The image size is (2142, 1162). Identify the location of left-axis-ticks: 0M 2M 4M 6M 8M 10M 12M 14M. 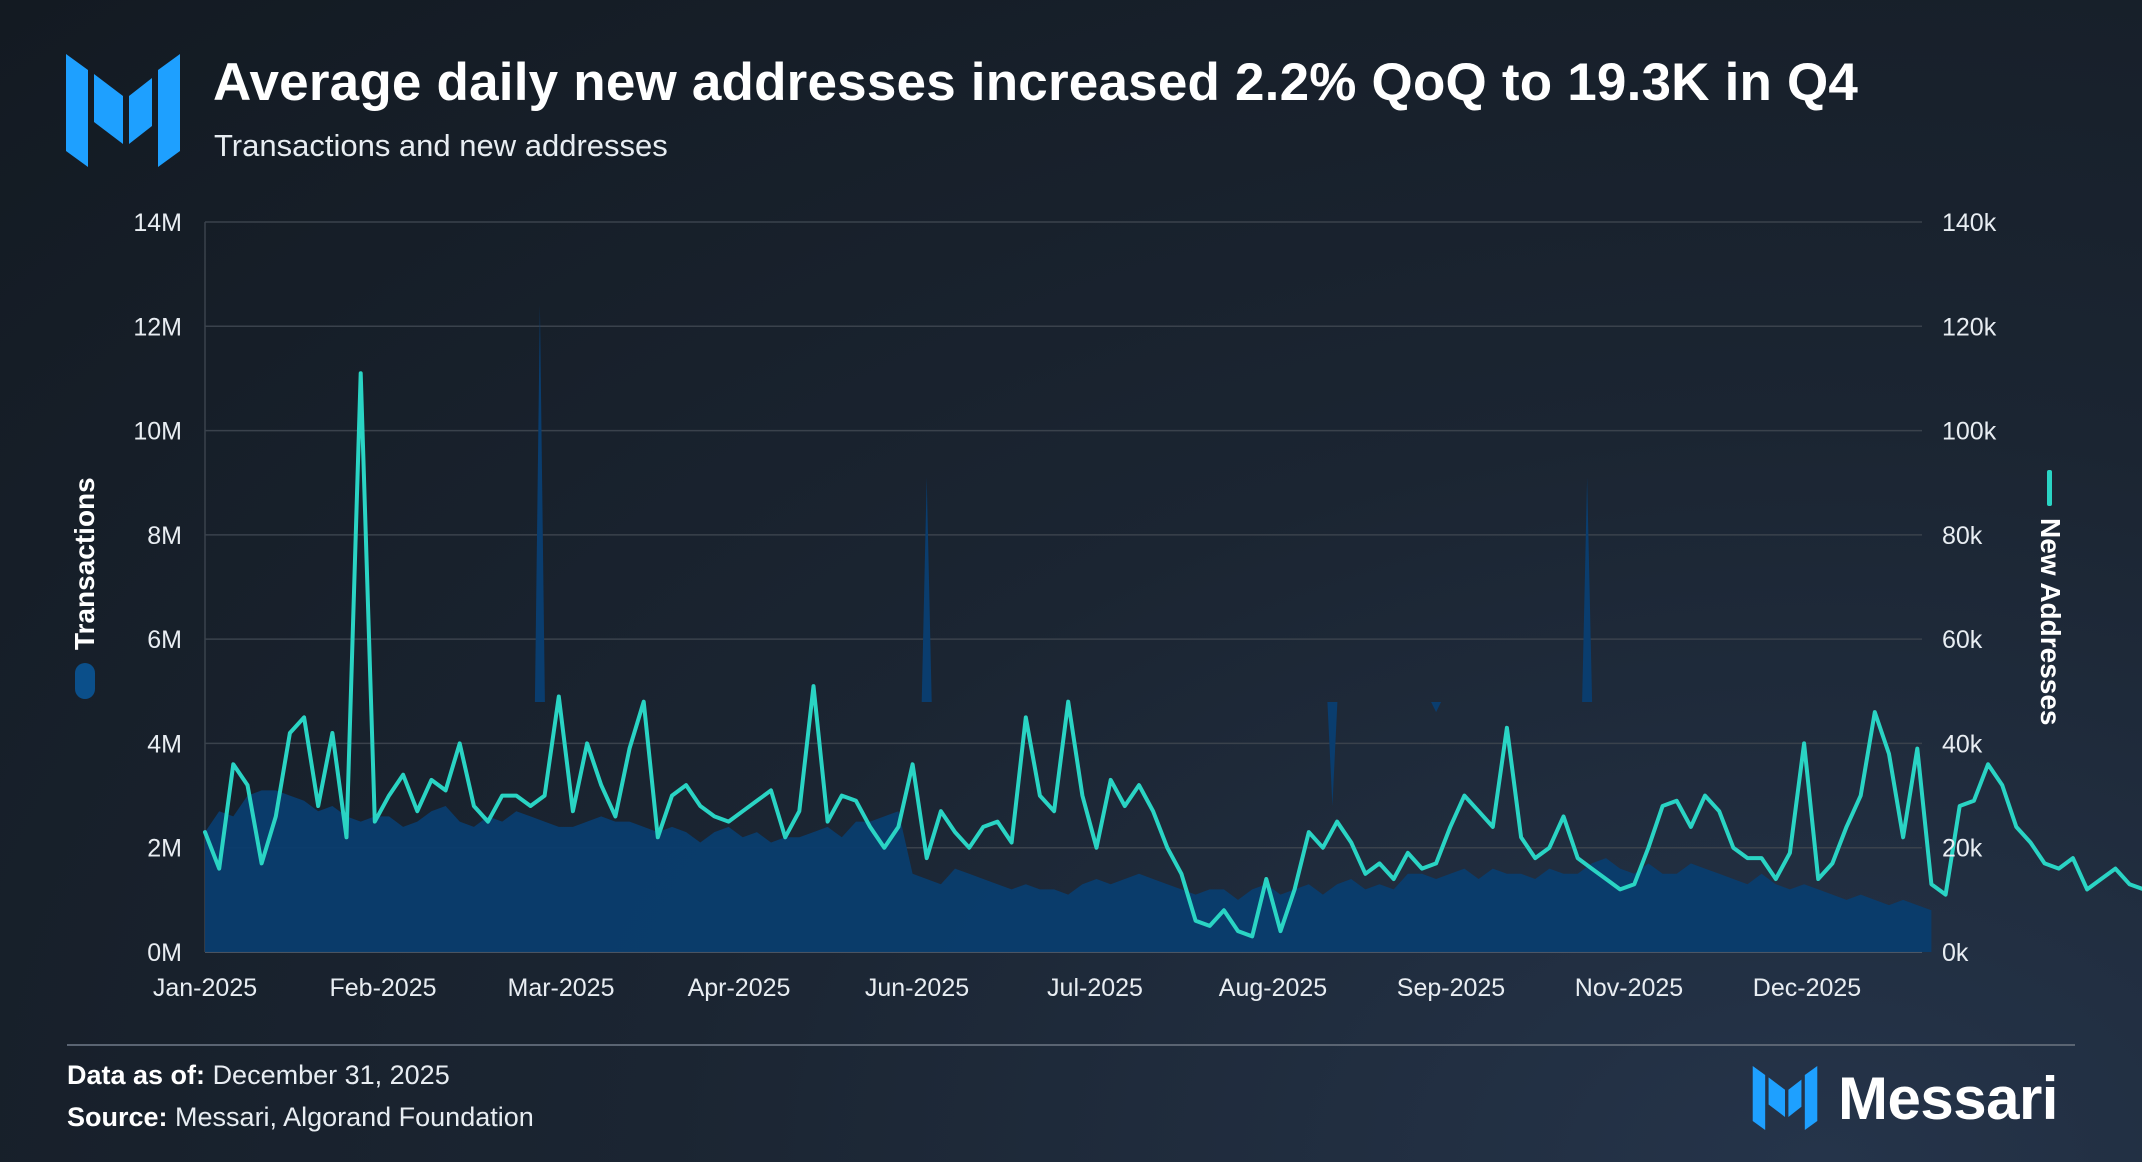
(157, 588).